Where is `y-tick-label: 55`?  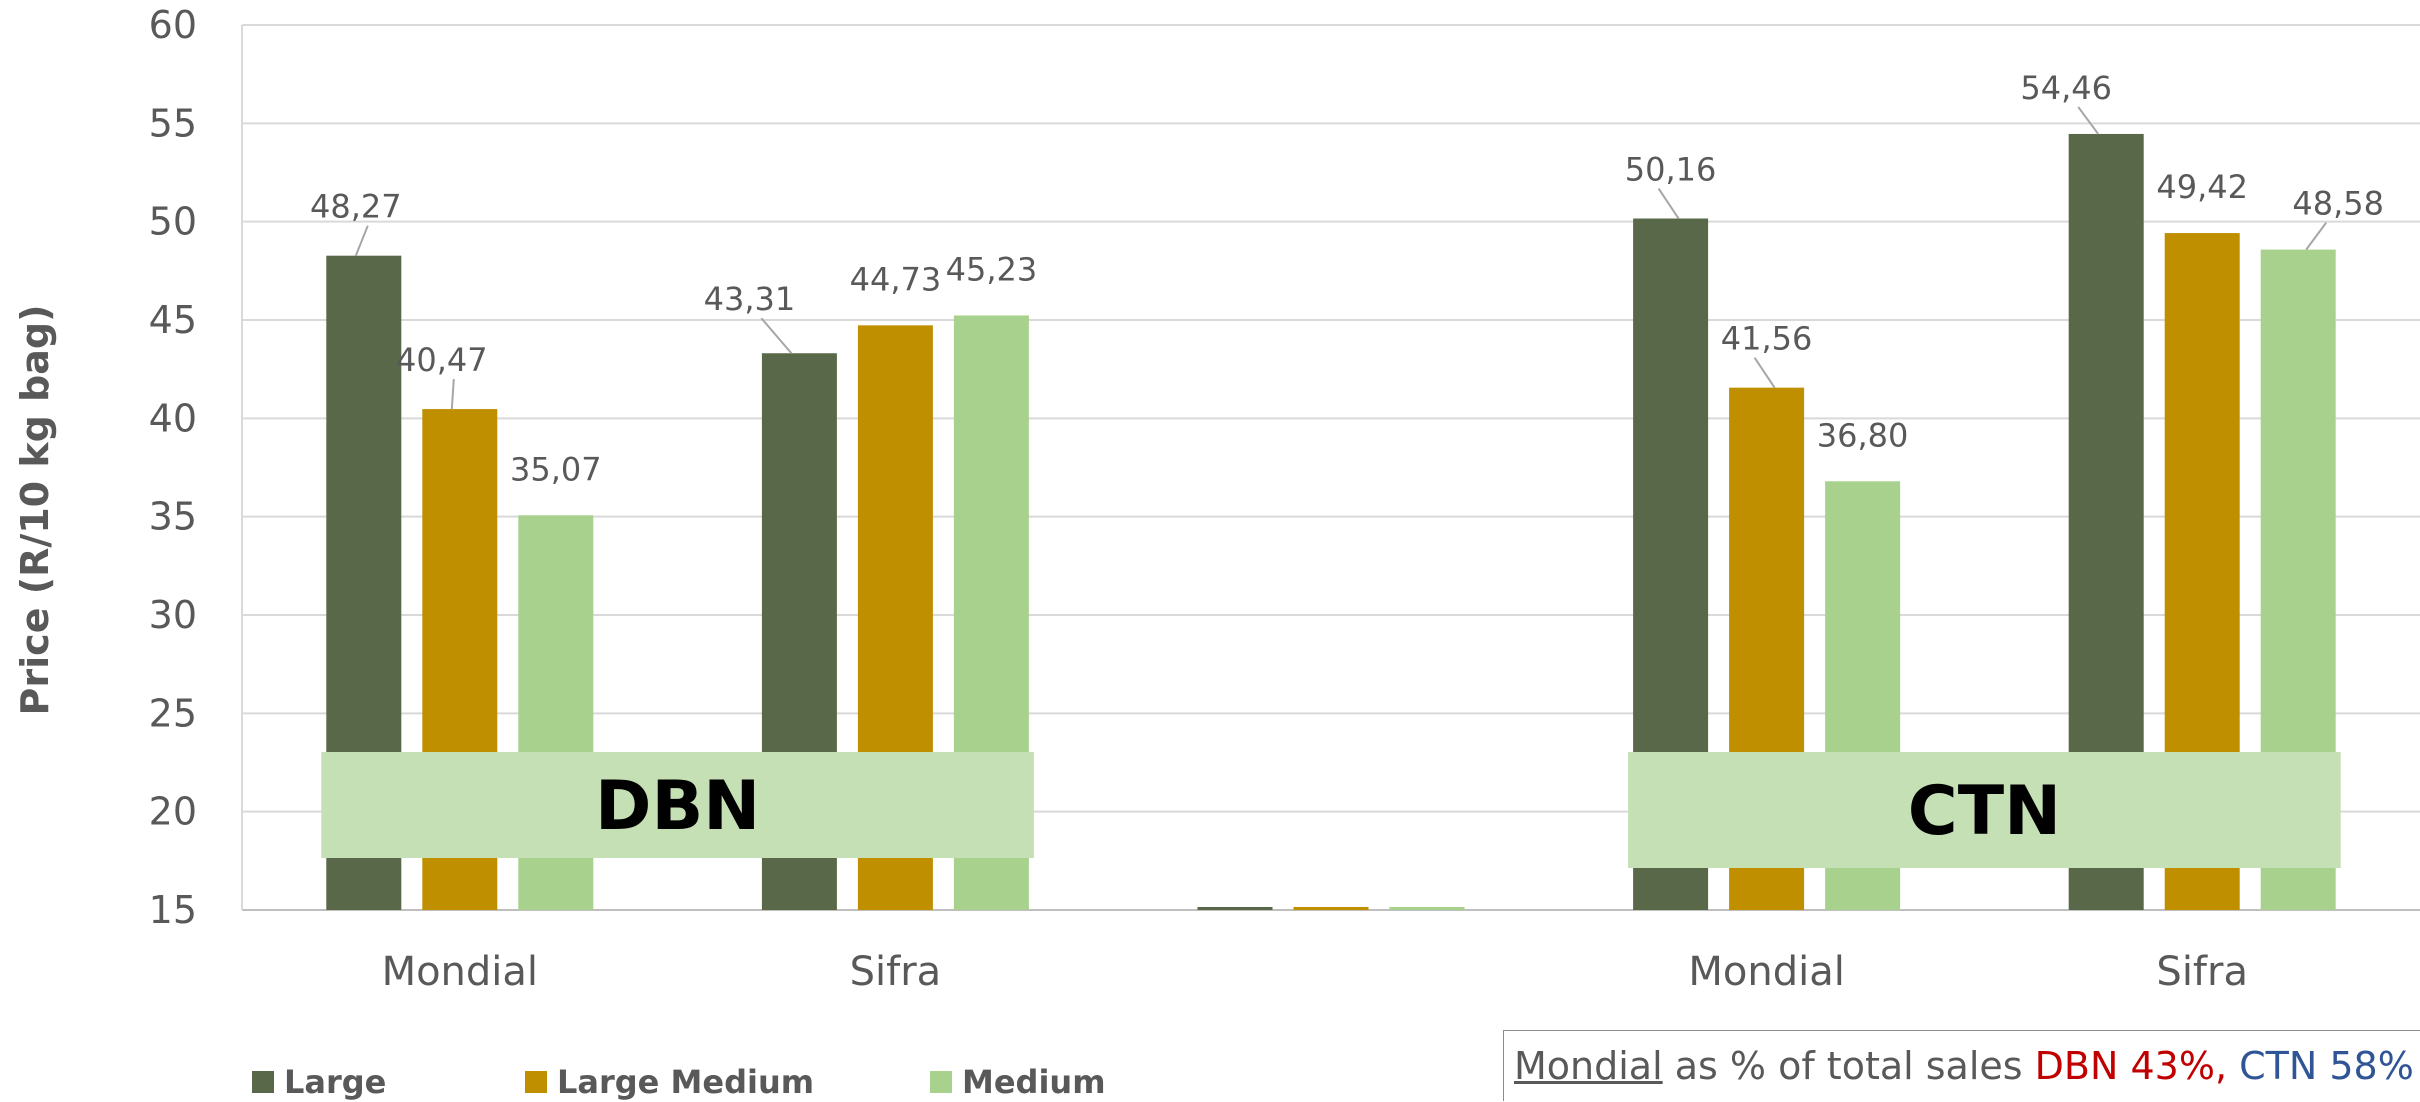
y-tick-label: 55 is located at coordinates (173, 123).